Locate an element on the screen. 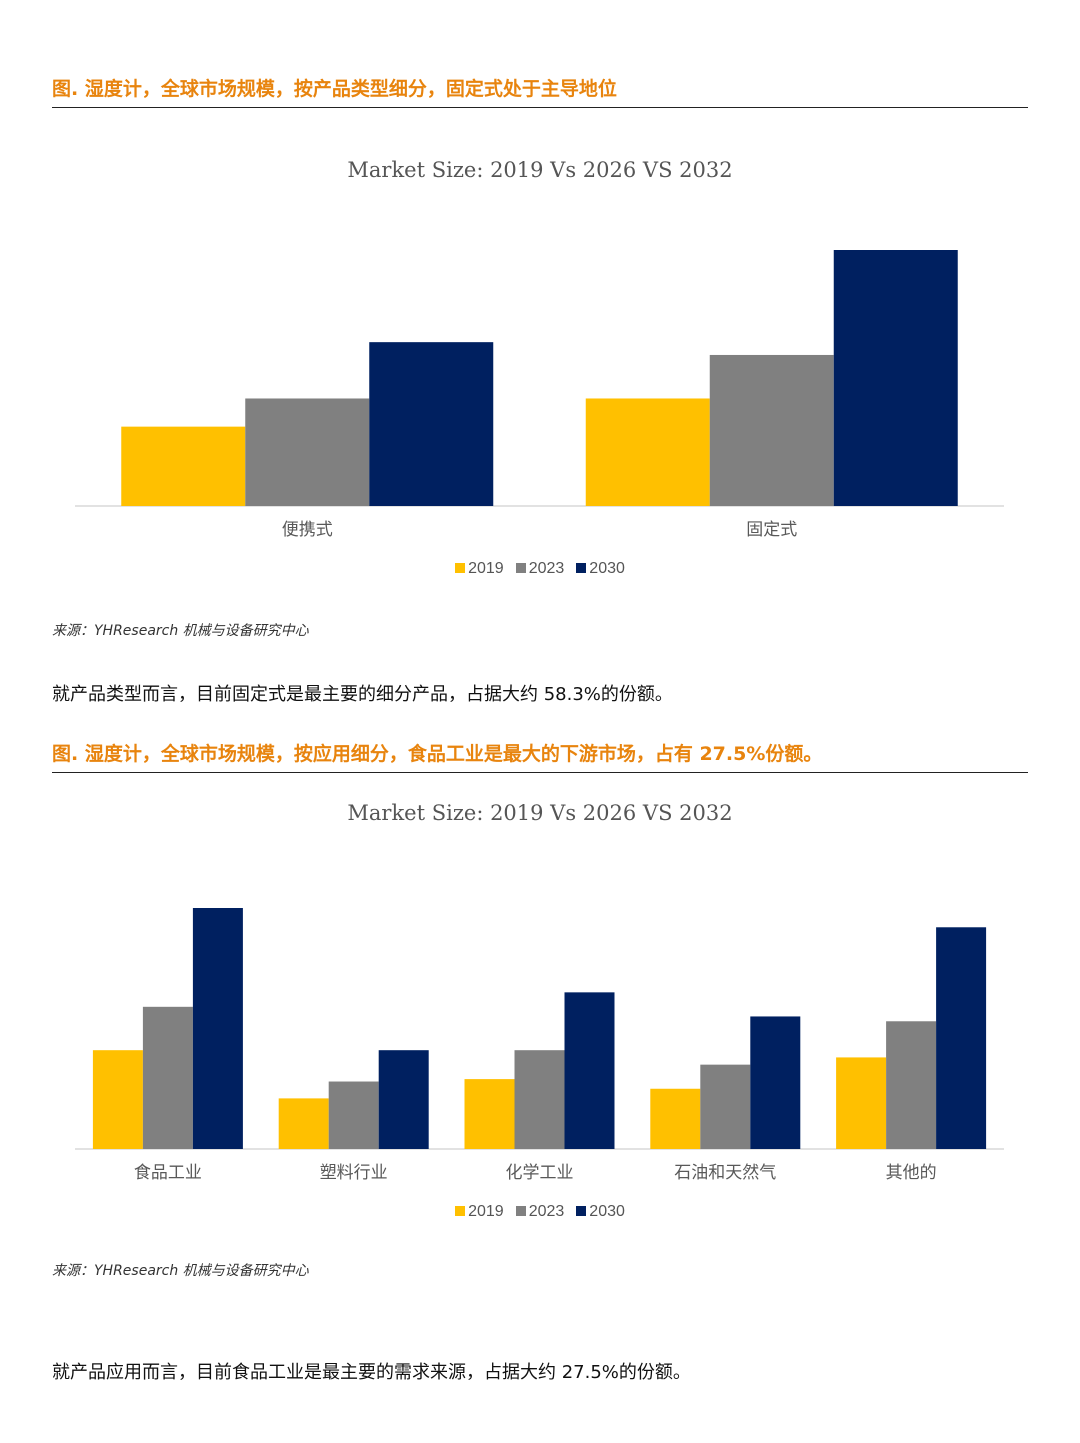 This screenshot has height=1443, width=1080. x-tick-label: 化学工业 is located at coordinates (540, 1173).